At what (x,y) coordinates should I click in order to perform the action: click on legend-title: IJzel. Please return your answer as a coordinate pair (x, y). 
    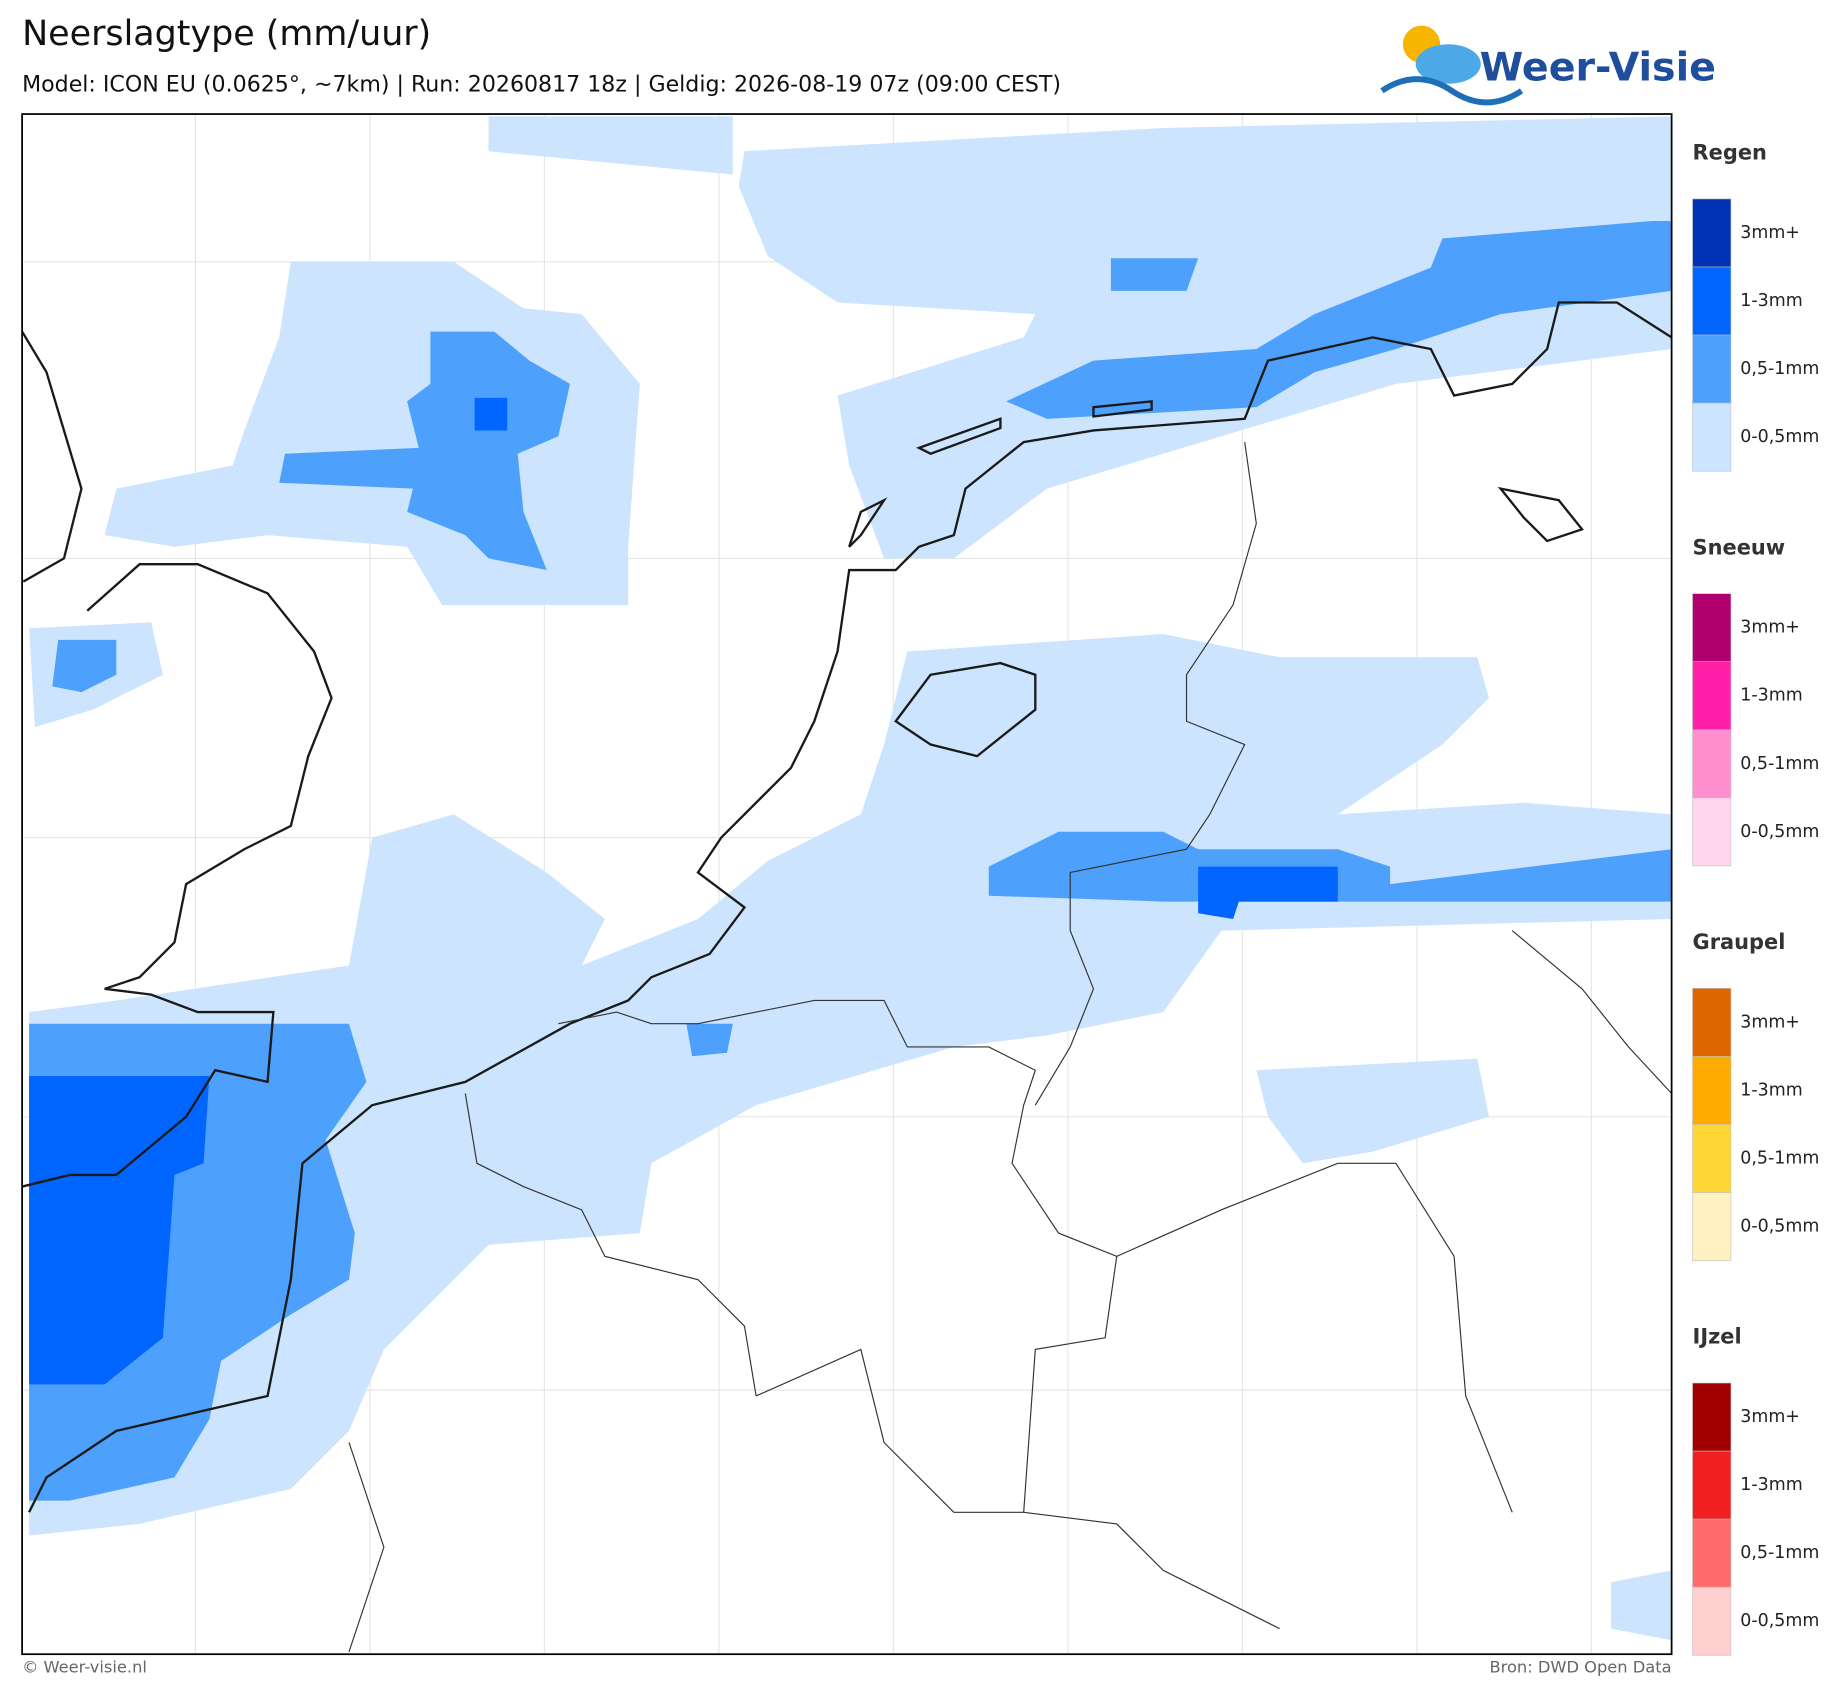
    Looking at the image, I should click on (1717, 1337).